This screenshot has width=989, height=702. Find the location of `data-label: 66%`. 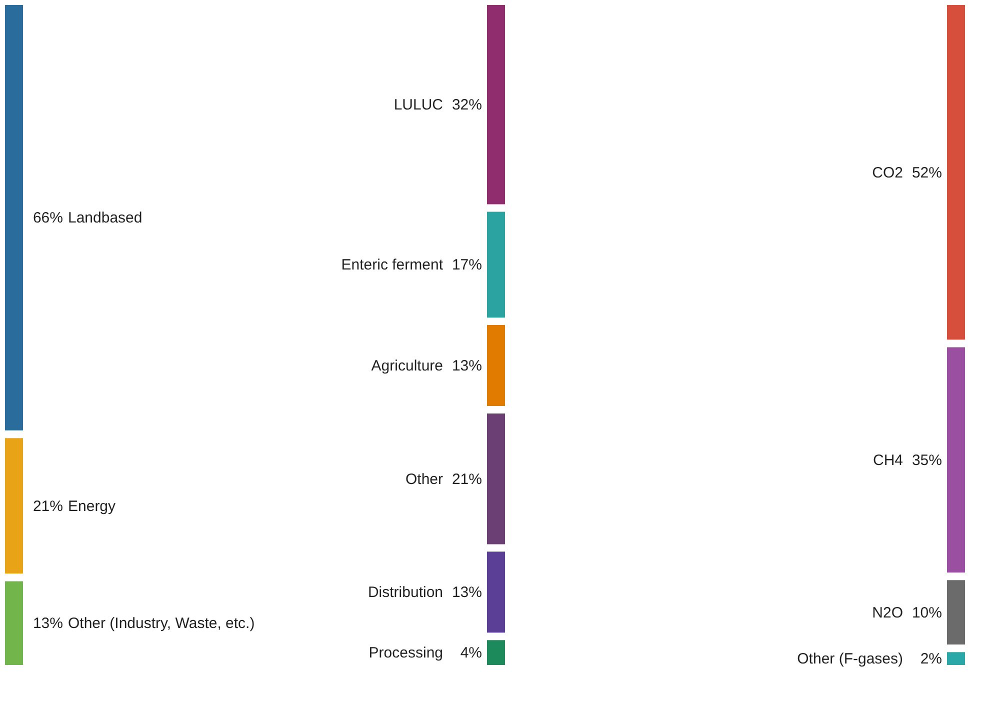

data-label: 66% is located at coordinates (47, 218).